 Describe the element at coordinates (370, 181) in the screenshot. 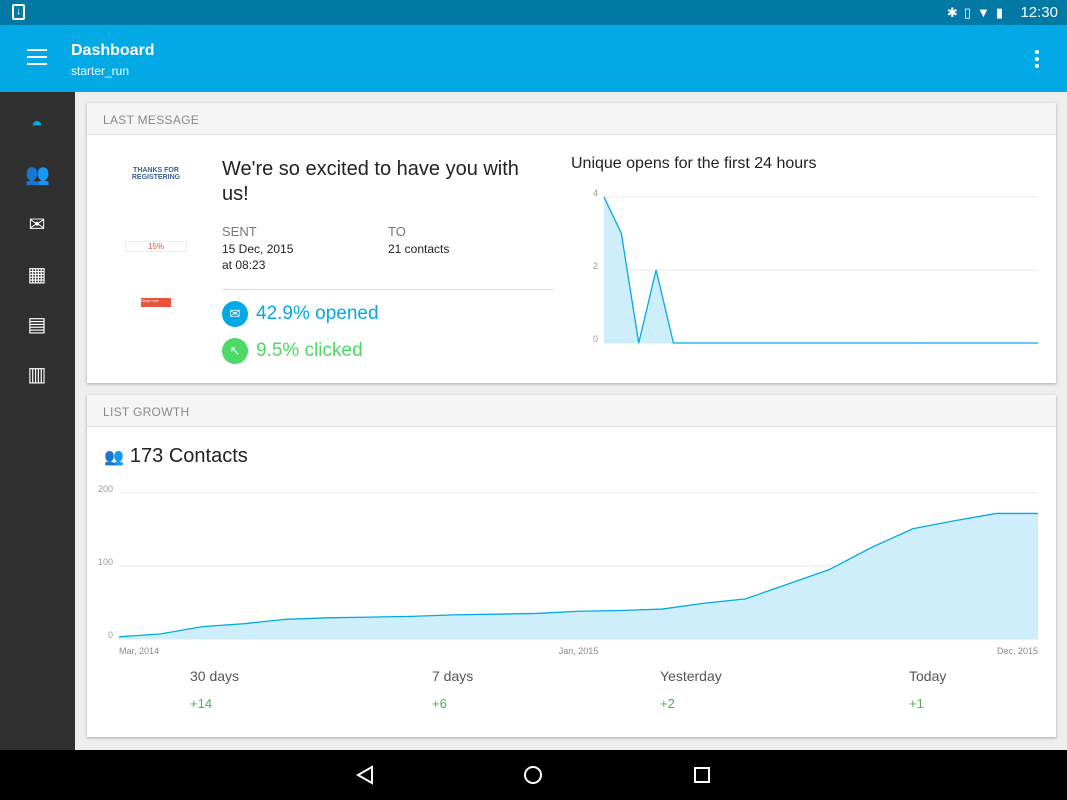

I see `message-title: We're so excited to have you with us!` at that location.